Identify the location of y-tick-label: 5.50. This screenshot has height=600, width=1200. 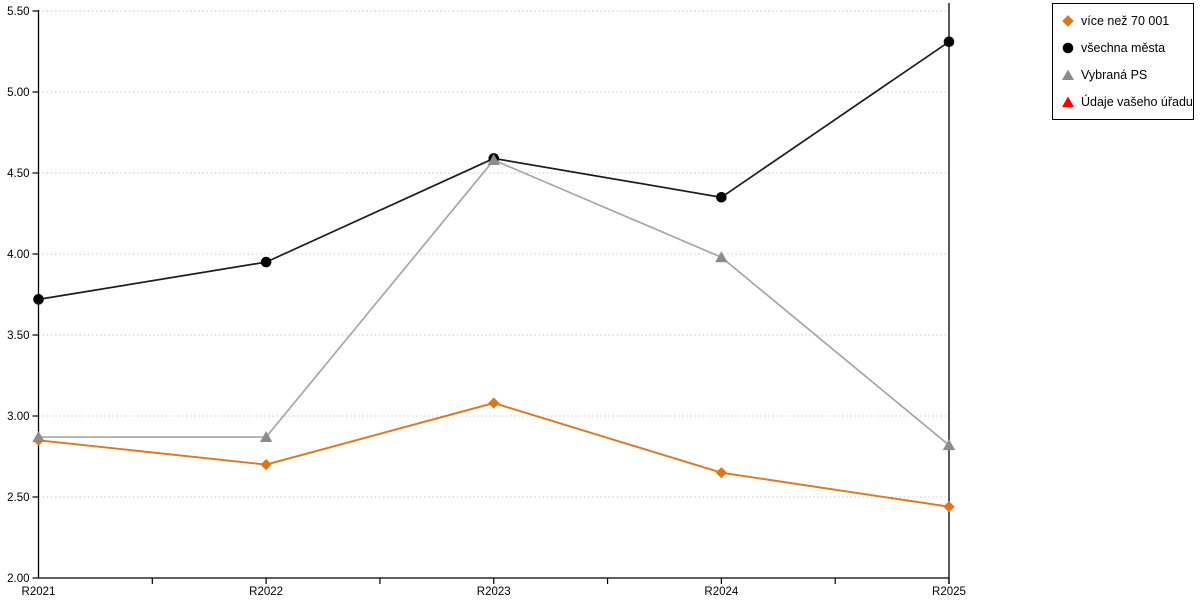
(18, 12).